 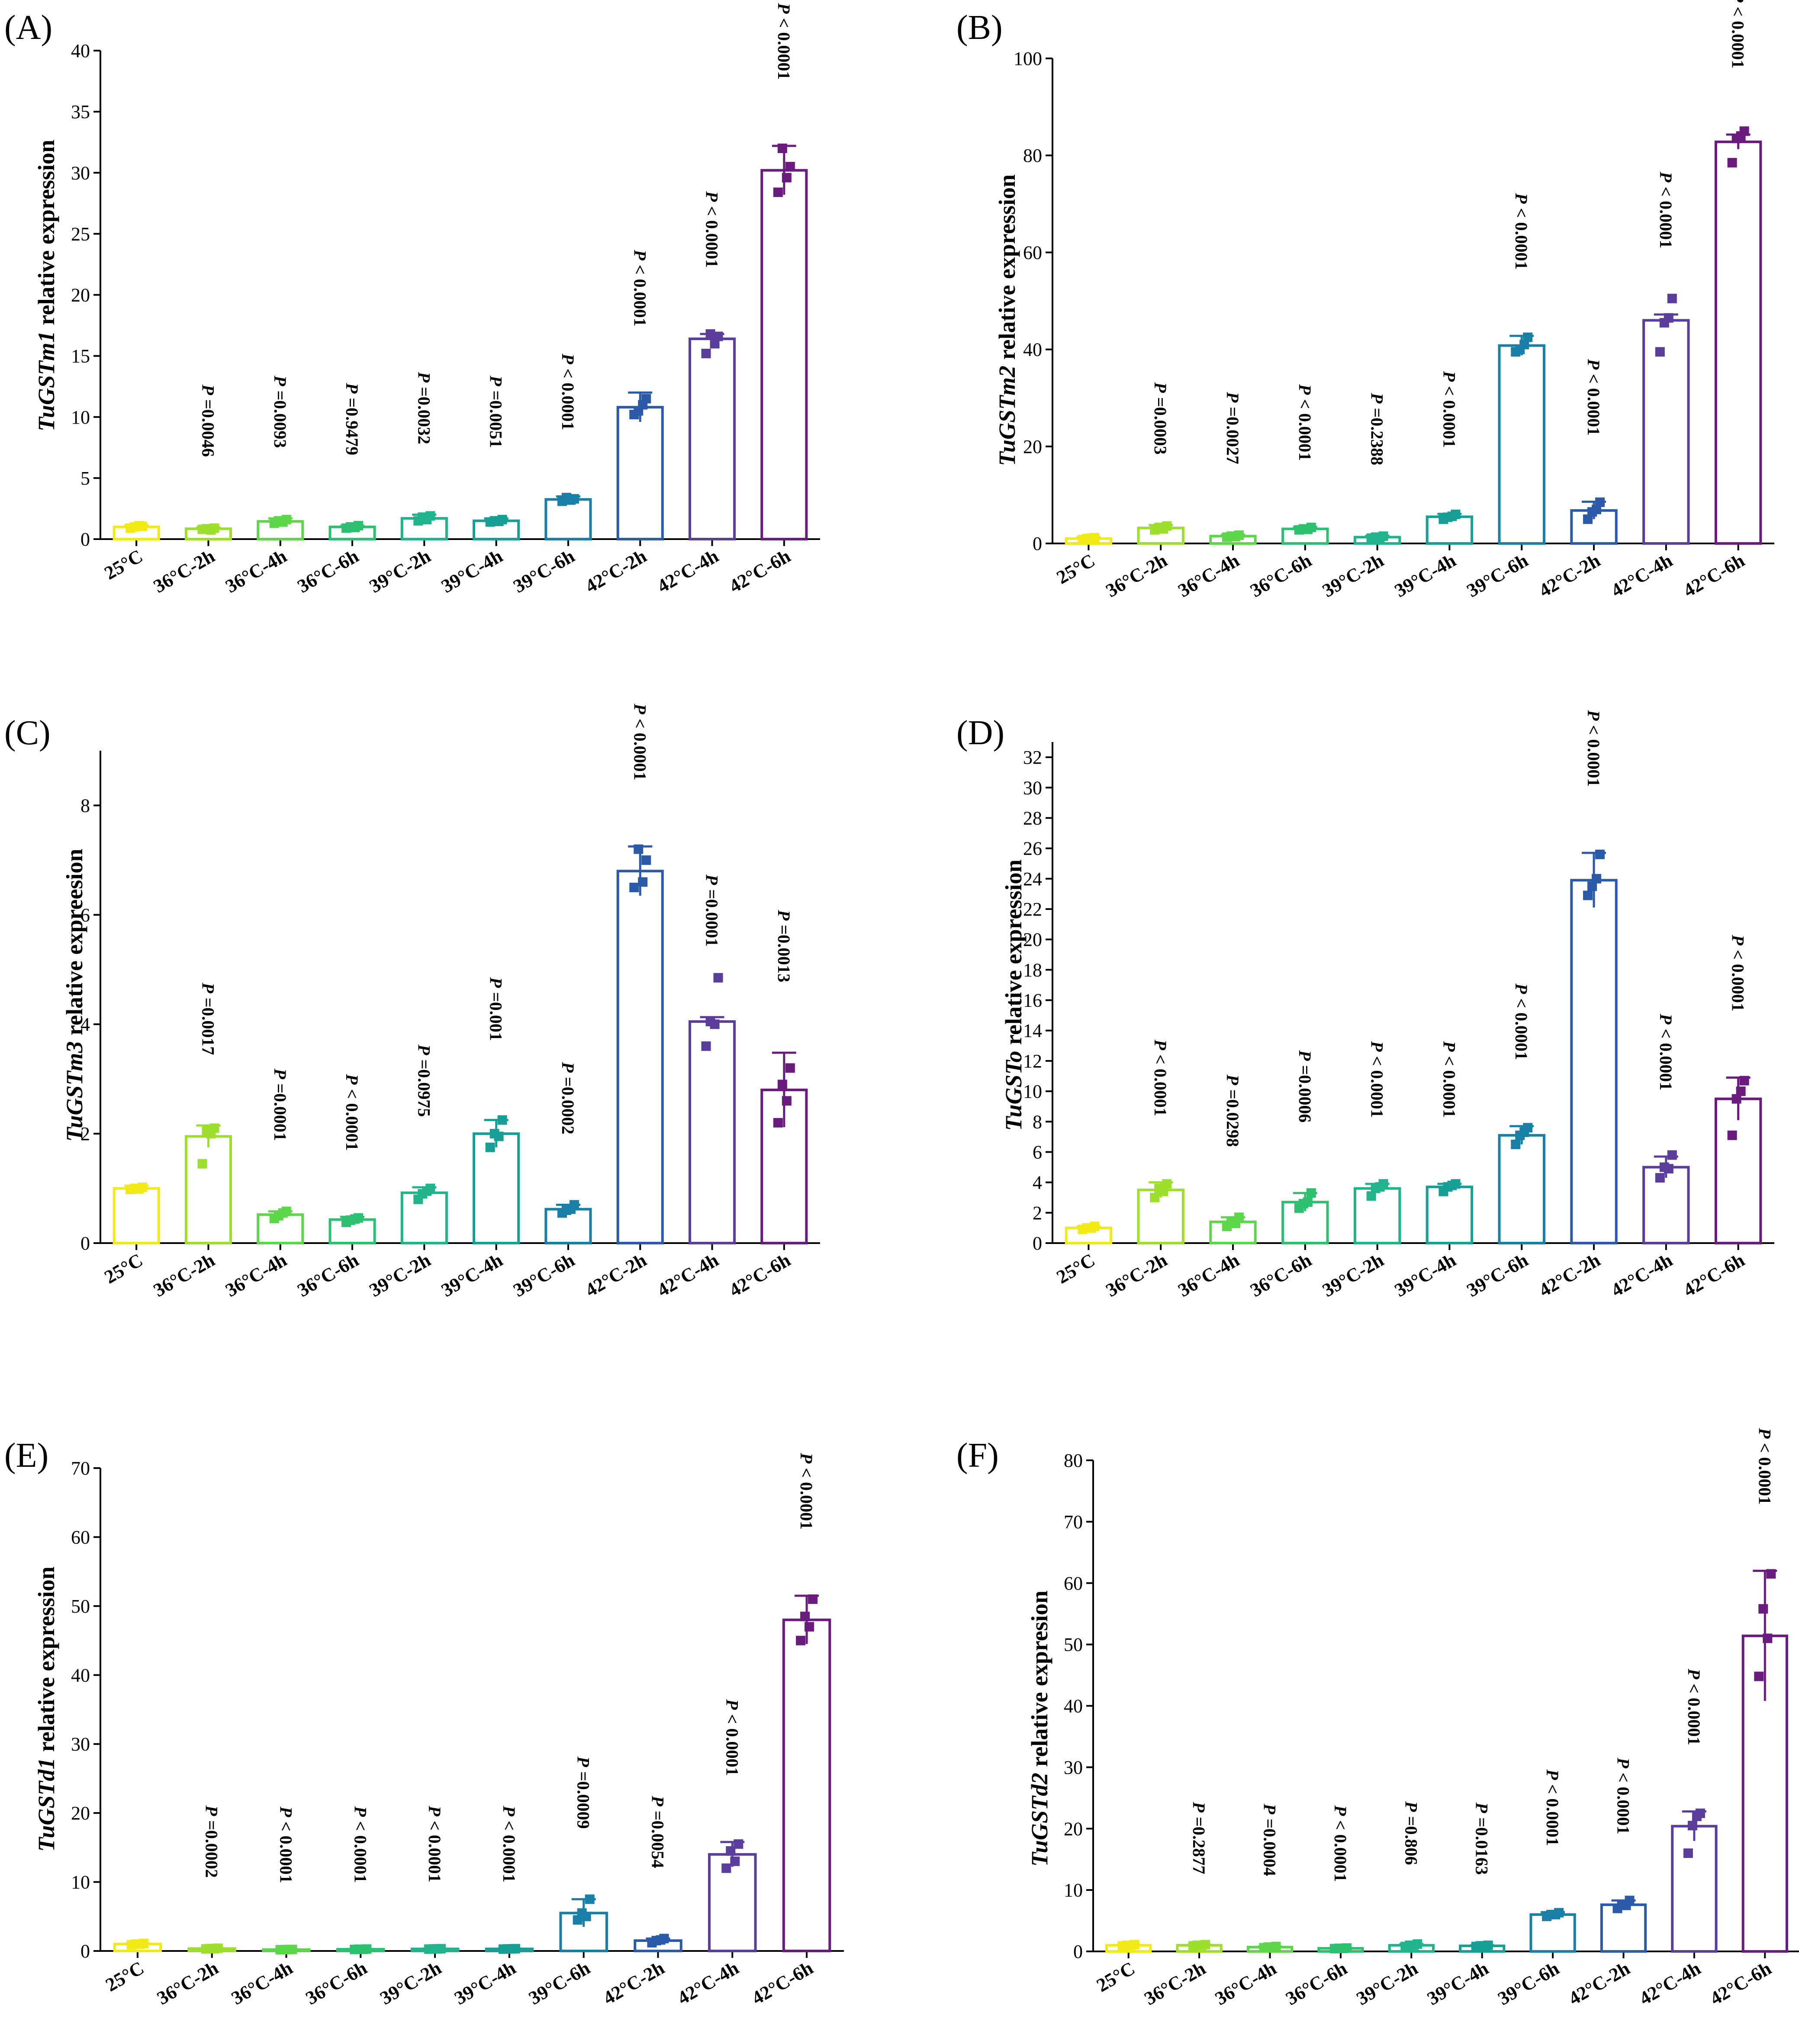 What do you see at coordinates (1007, 416) in the screenshot?
I see `gene-name: TuGSTm2` at bounding box center [1007, 416].